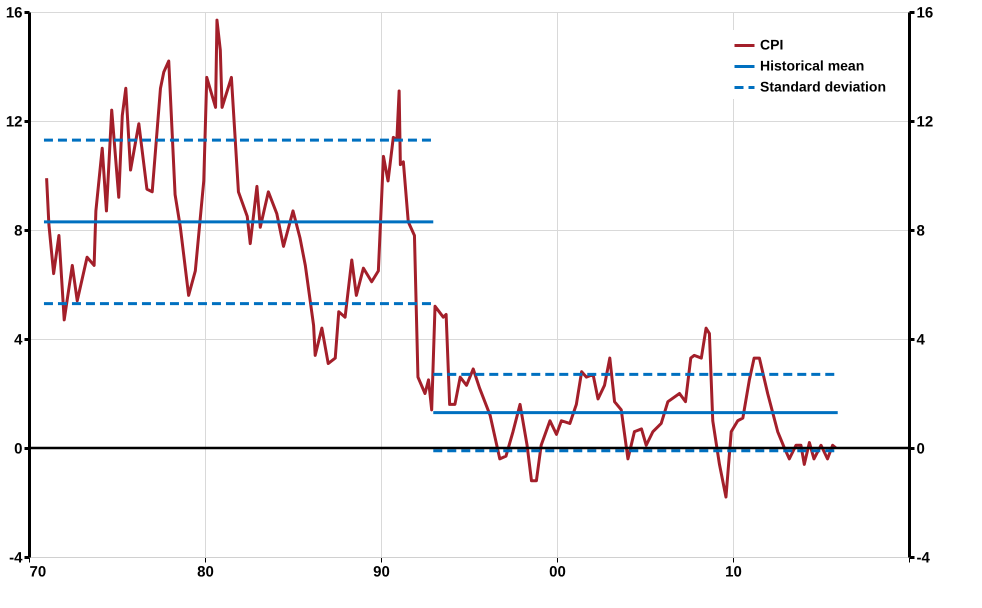 The image size is (982, 608). What do you see at coordinates (38, 572) in the screenshot?
I see `x-tick-label: 70` at bounding box center [38, 572].